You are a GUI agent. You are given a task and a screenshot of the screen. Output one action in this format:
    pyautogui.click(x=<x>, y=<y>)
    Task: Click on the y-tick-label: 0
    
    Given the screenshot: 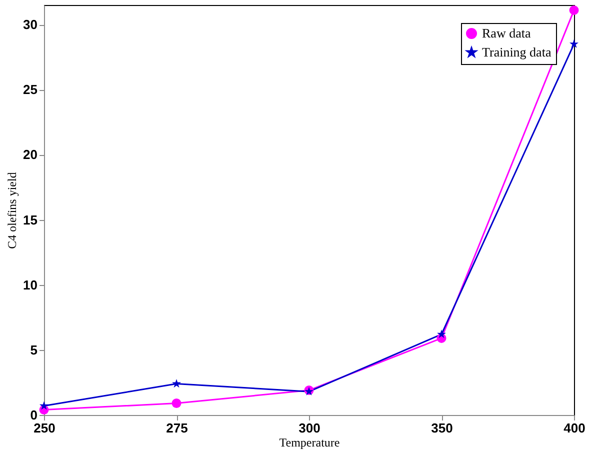 What is the action you would take?
    pyautogui.click(x=34, y=415)
    